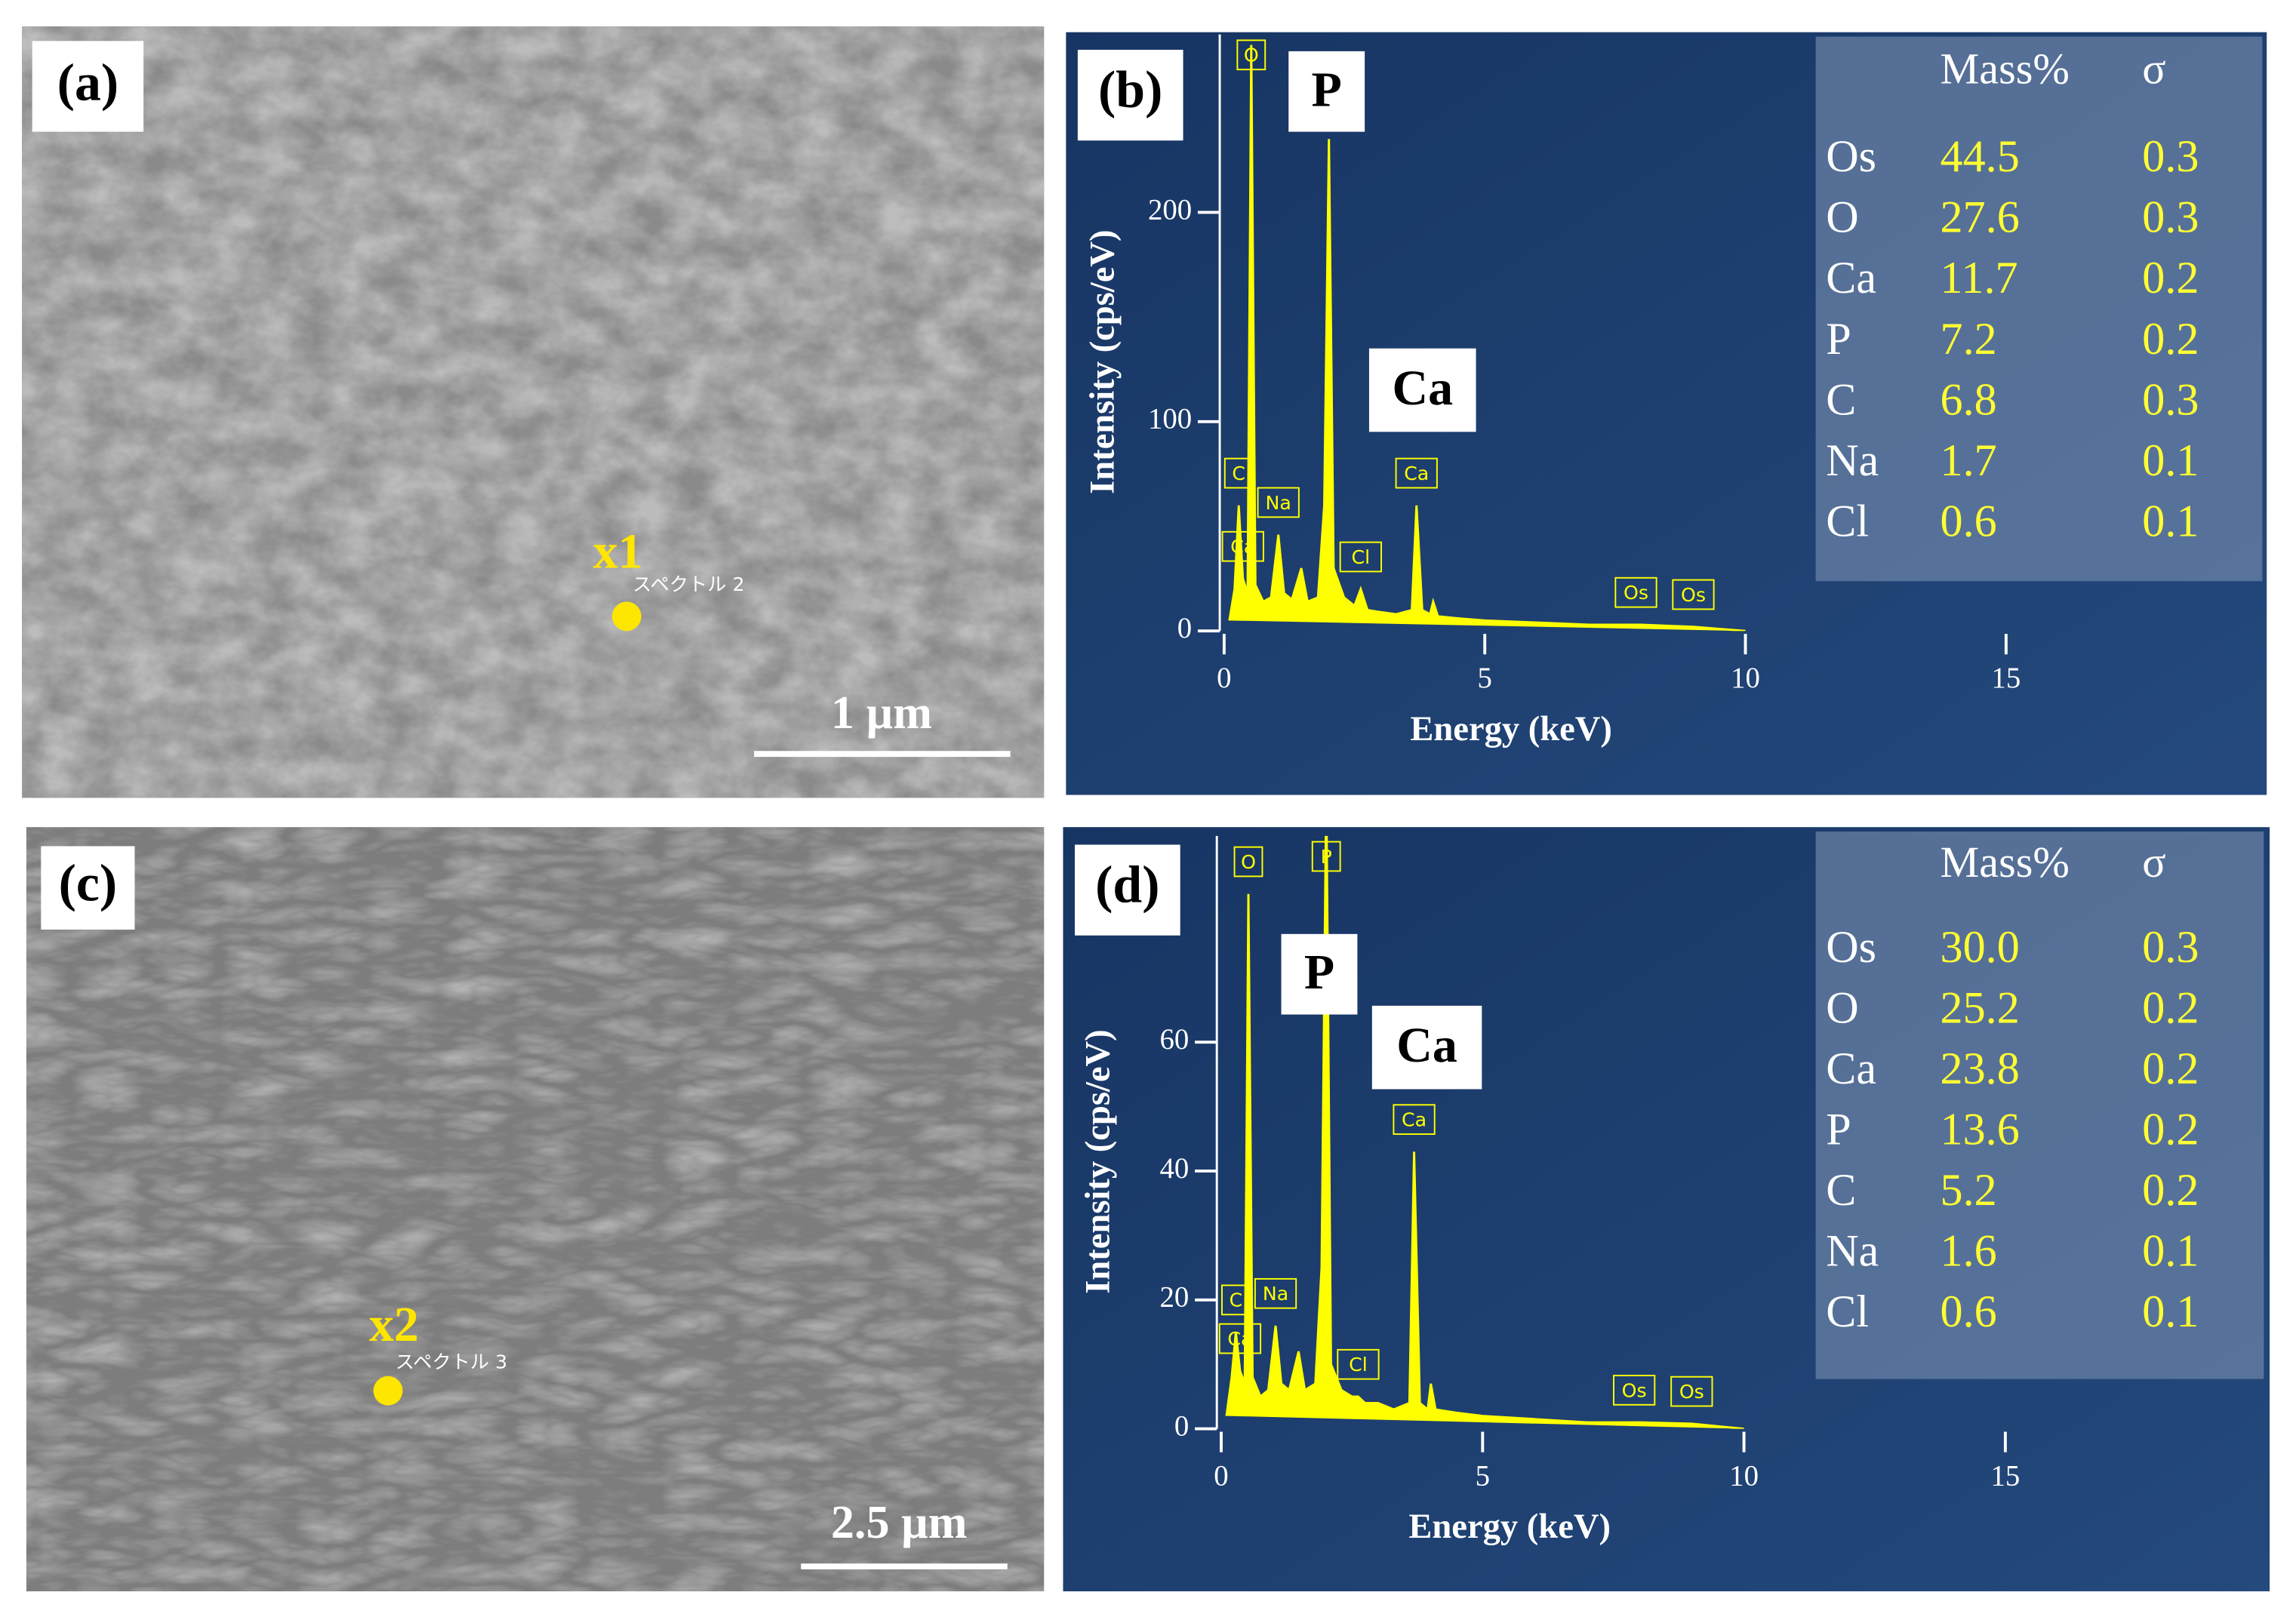  What do you see at coordinates (881, 713) in the screenshot?
I see `scale-bar-label: 1 µm` at bounding box center [881, 713].